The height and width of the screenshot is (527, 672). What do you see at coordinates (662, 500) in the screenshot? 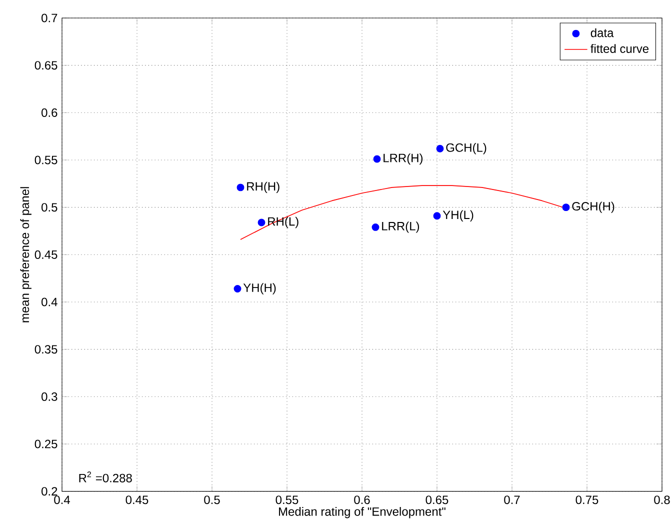
I see `x-tick-label: 0.8` at bounding box center [662, 500].